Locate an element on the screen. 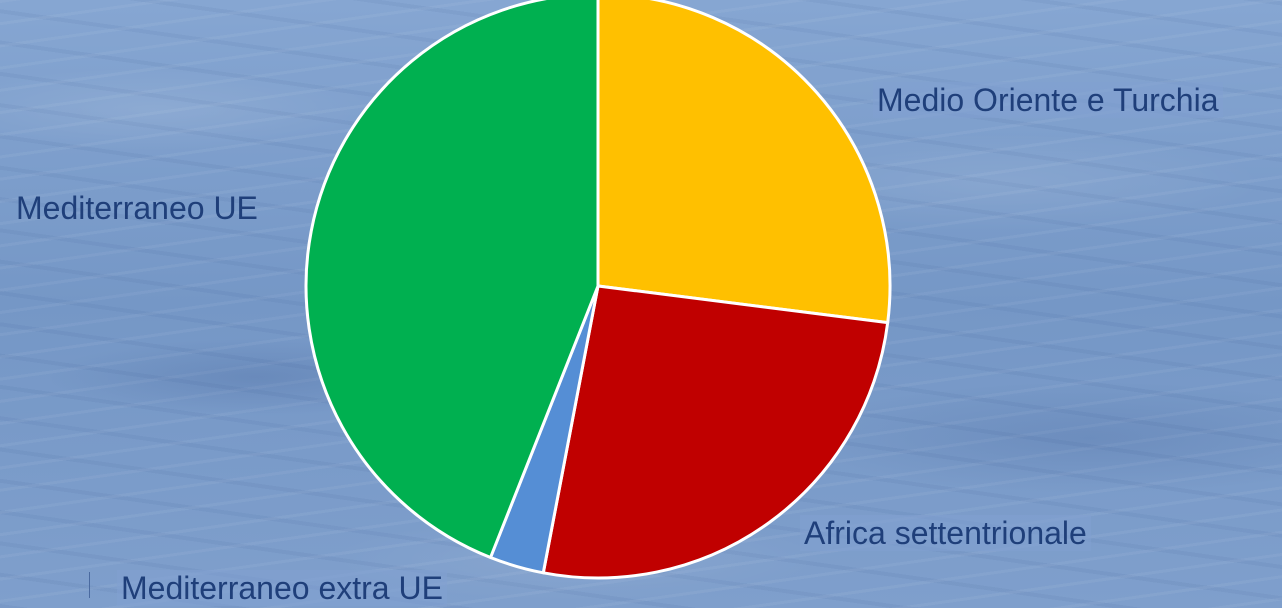  pie-slice-africa-settentrionale is located at coordinates (715, 432).